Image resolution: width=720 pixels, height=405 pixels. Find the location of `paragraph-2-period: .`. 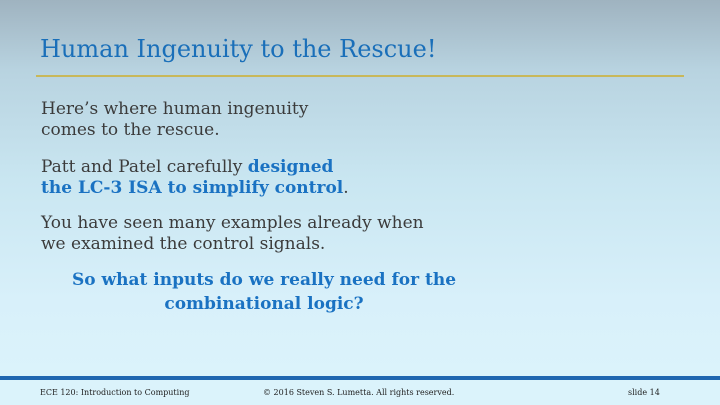

paragraph-2-period: . is located at coordinates (346, 188).